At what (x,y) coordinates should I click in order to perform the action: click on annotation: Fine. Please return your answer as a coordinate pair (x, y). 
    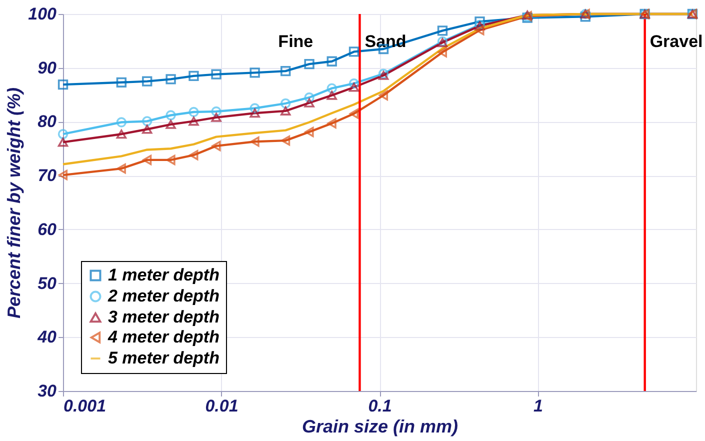
    Looking at the image, I should click on (296, 41).